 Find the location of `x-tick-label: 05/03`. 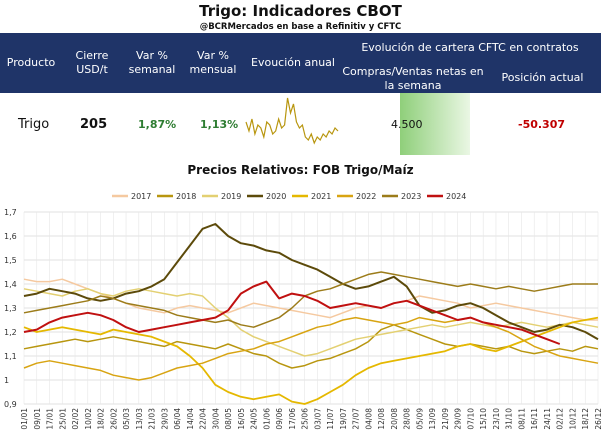

x-tick-label: 05/03 is located at coordinates (126, 419).